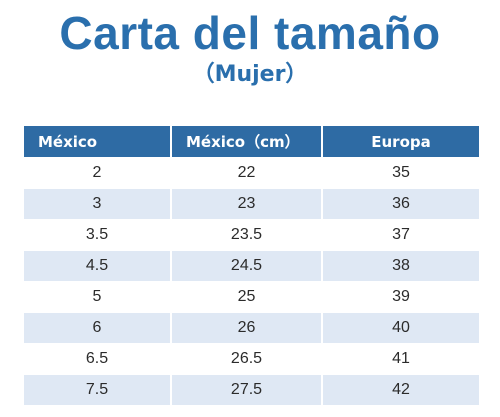 The width and height of the screenshot is (500, 417). What do you see at coordinates (98, 142) in the screenshot?
I see `column-header-mexico: México` at bounding box center [98, 142].